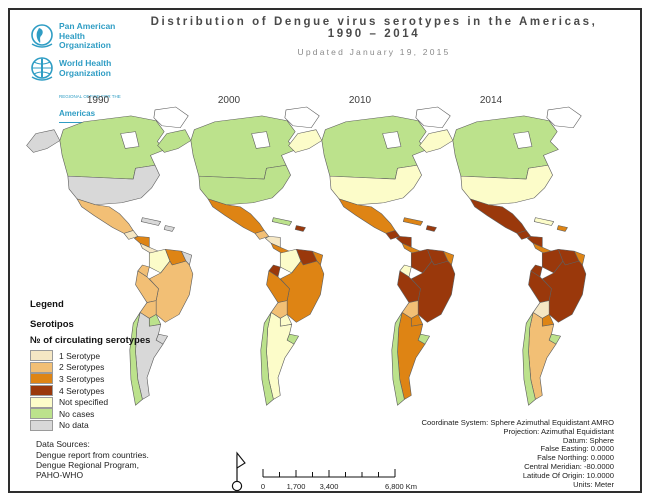 The width and height of the screenshot is (650, 502). I want to click on page-subtitle: Updated January 19, 2015, so click(374, 52).